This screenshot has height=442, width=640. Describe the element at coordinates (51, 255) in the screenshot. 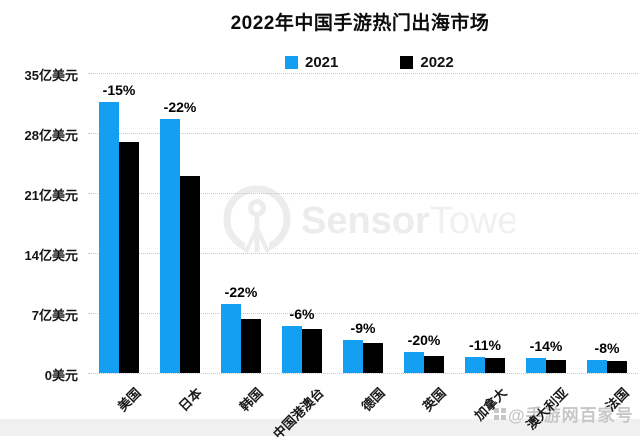

I see `y-tick-label: 14亿美元` at that location.